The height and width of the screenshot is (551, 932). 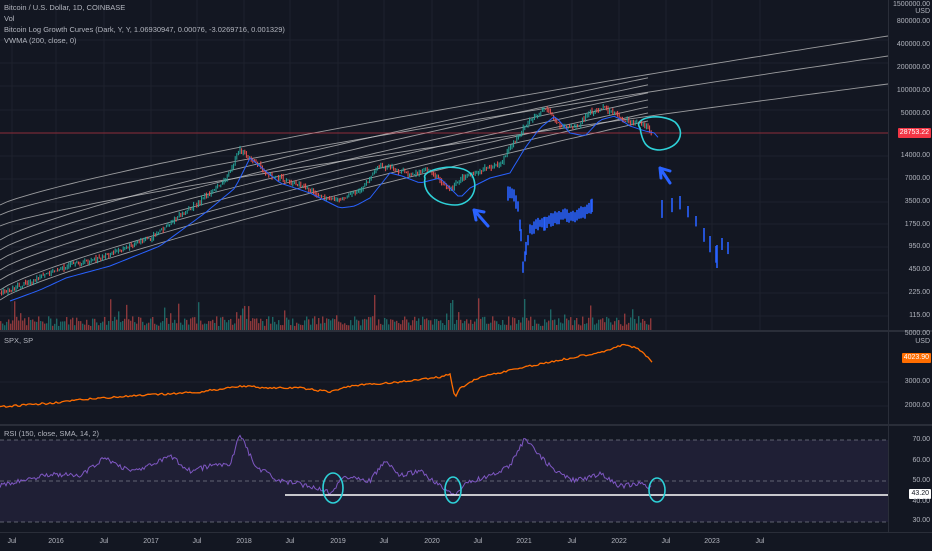 I want to click on spx-axis: 5000.00 USD 4023.90 3000.00 2000.00, so click(x=910, y=377).